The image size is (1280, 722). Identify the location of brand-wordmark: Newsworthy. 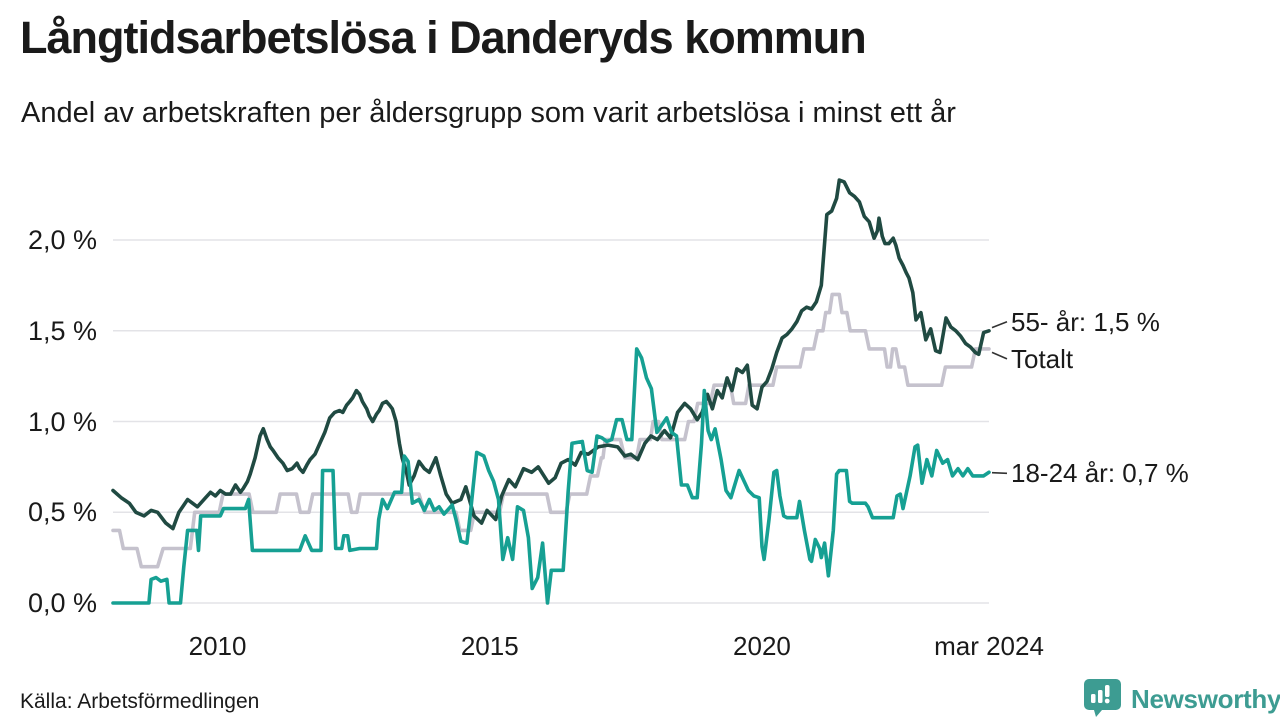
(1205, 699).